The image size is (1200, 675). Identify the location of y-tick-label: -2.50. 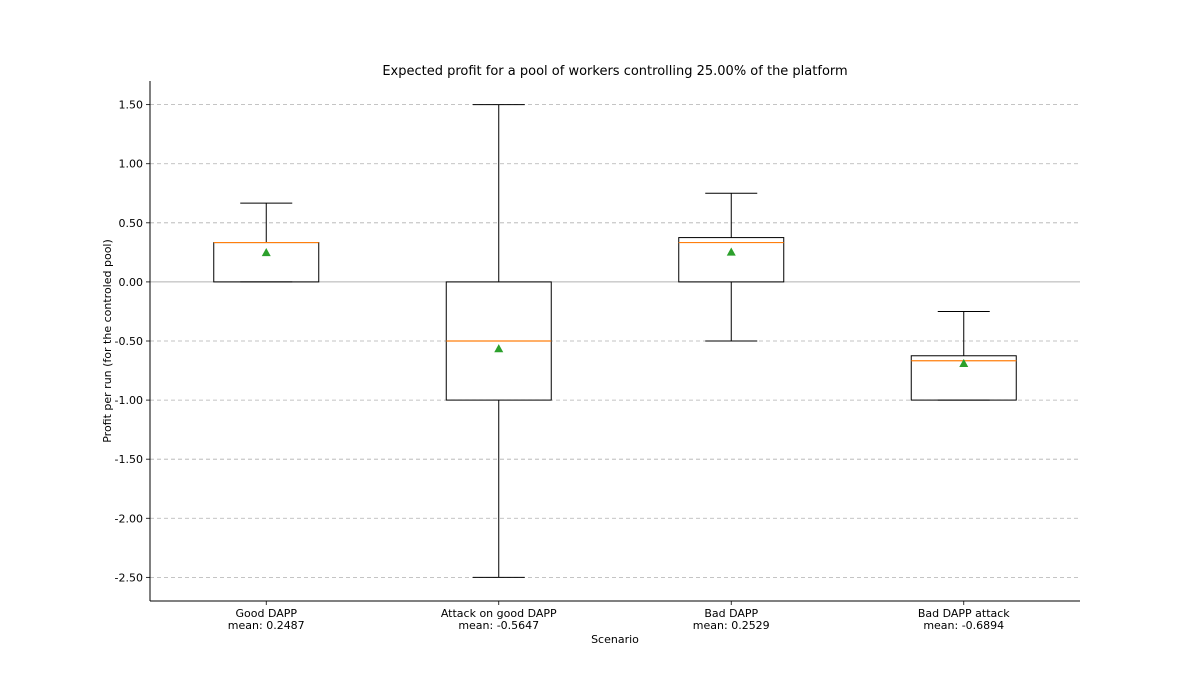
(129, 577).